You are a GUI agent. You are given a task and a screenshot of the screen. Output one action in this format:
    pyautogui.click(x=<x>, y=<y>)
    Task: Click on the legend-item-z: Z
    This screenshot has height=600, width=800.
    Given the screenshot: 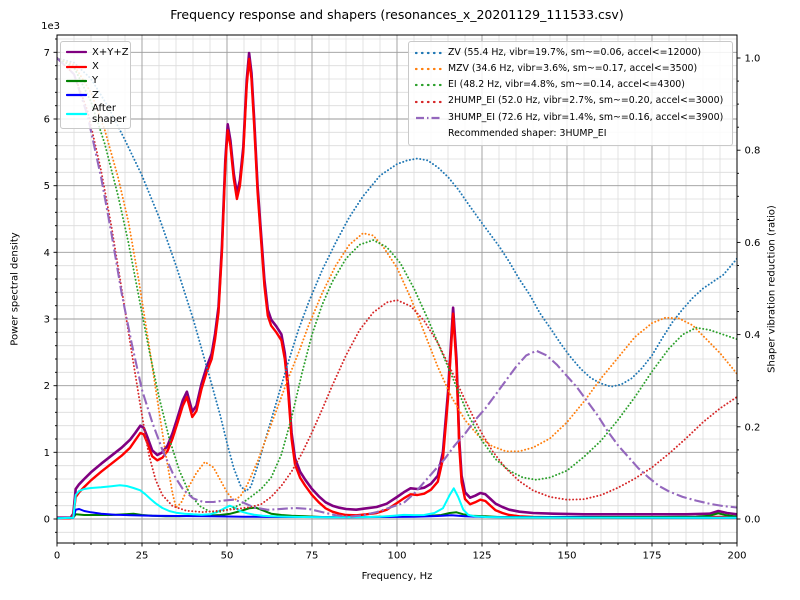 What is the action you would take?
    pyautogui.click(x=95, y=95)
    